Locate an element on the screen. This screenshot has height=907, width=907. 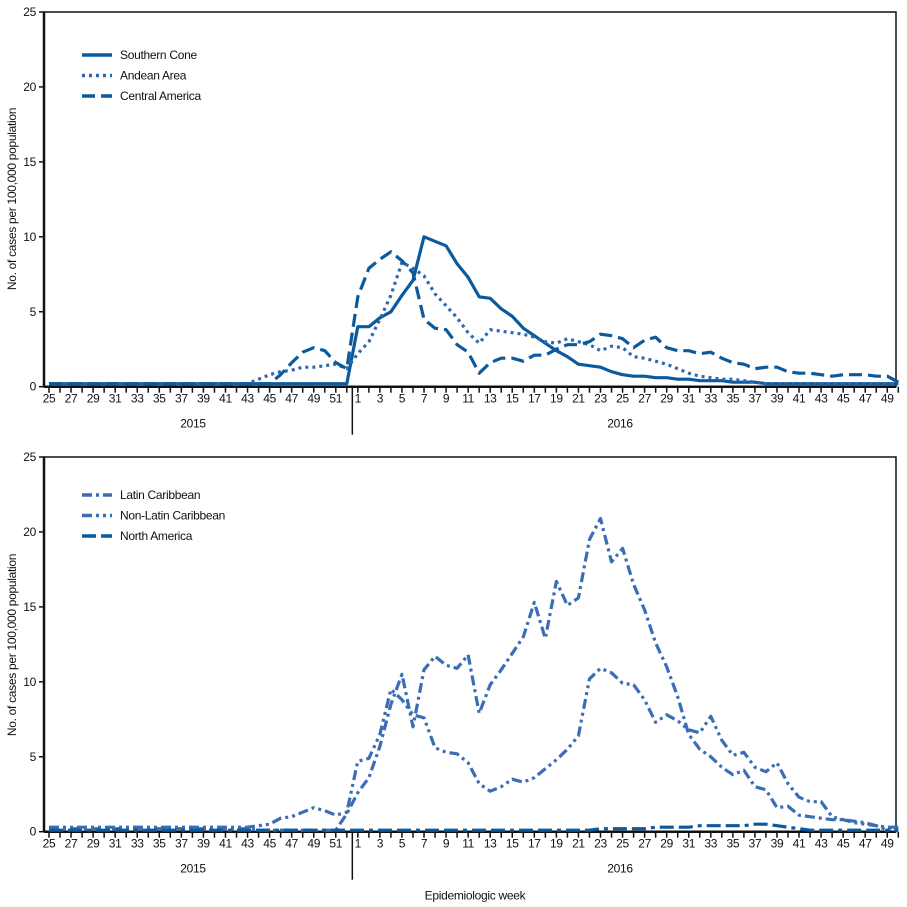
legend-label: Latin Caribbean is located at coordinates (160, 495).